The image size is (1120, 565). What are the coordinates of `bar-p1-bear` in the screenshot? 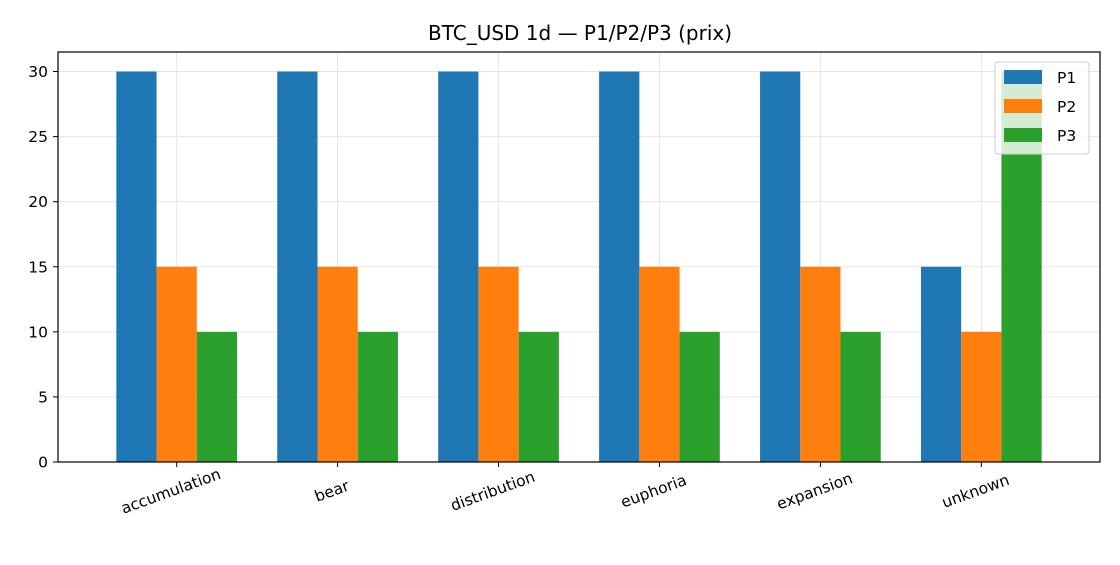 It's located at (297, 267).